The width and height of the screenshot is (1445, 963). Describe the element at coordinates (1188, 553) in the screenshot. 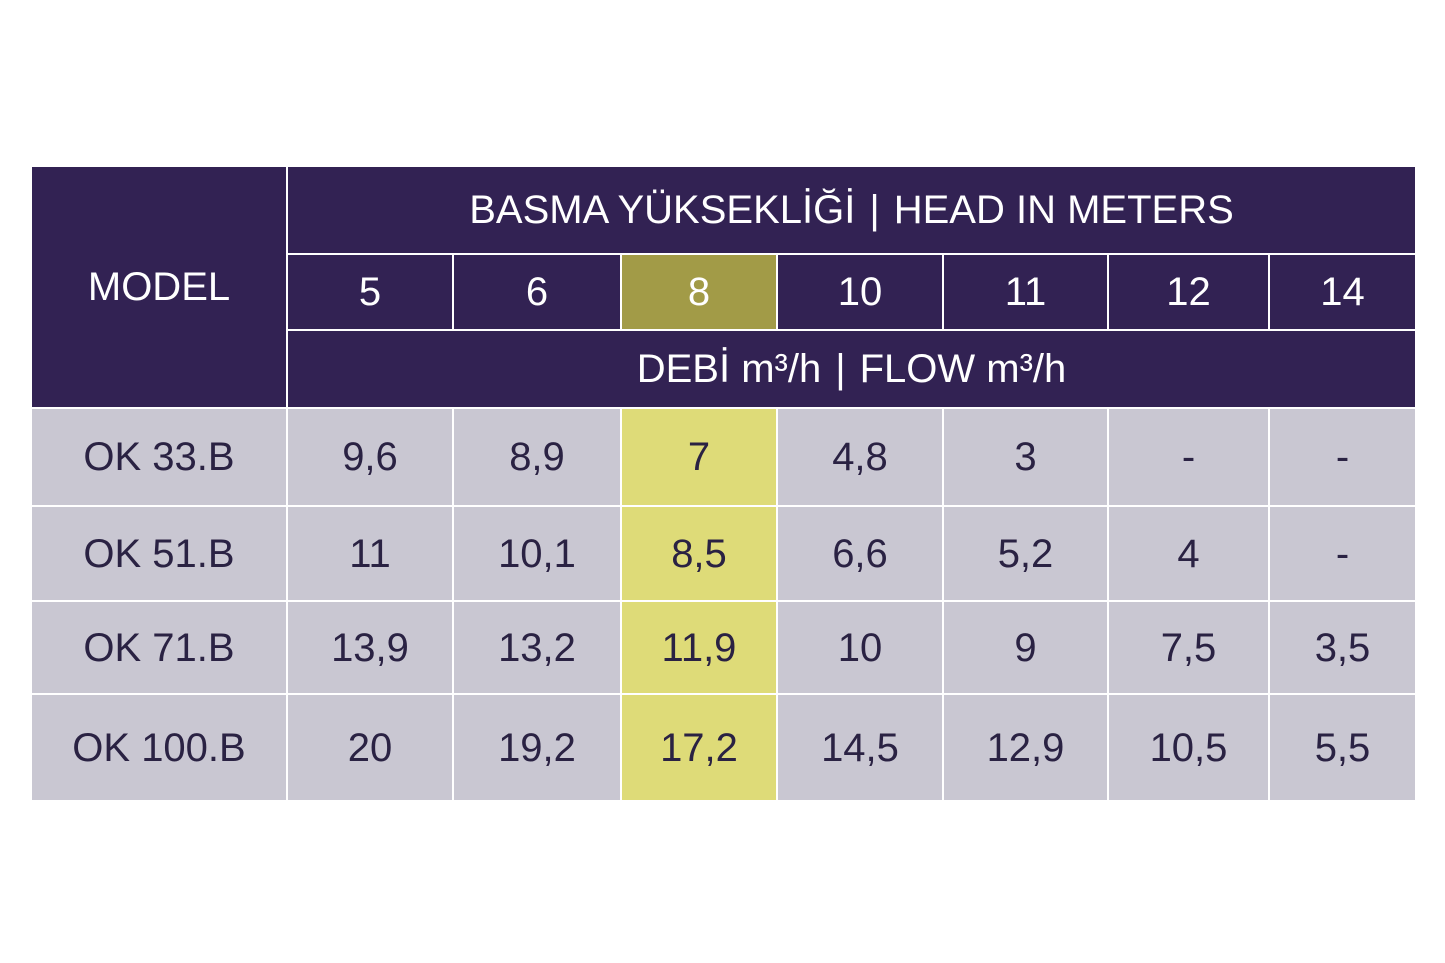

I see `flow-value: 4` at that location.